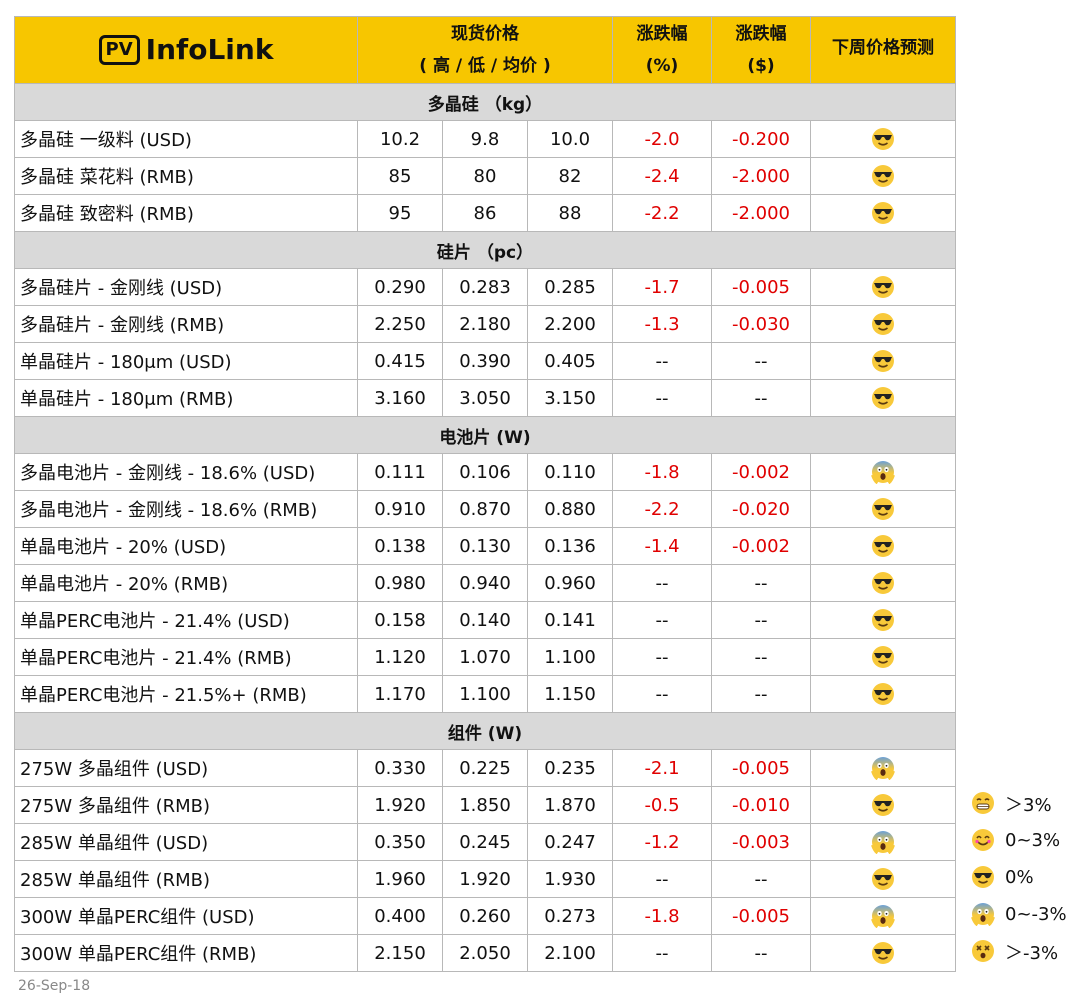  I want to click on data-row: 275W 多晶组件 (USD) 0.330 0.225 0.235 -2.1 -0.005, so click(485, 768).